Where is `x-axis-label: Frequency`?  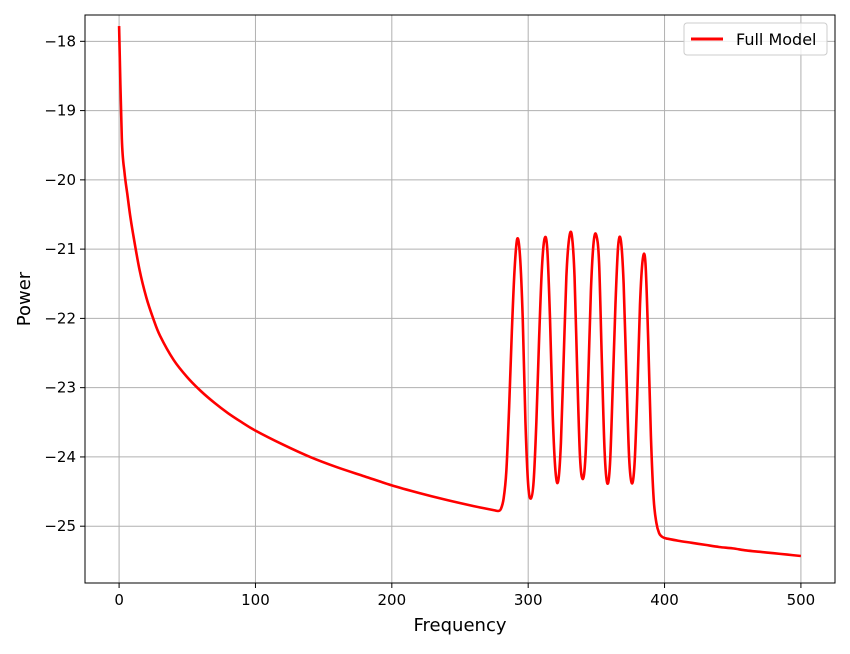 x-axis-label: Frequency is located at coordinates (460, 625).